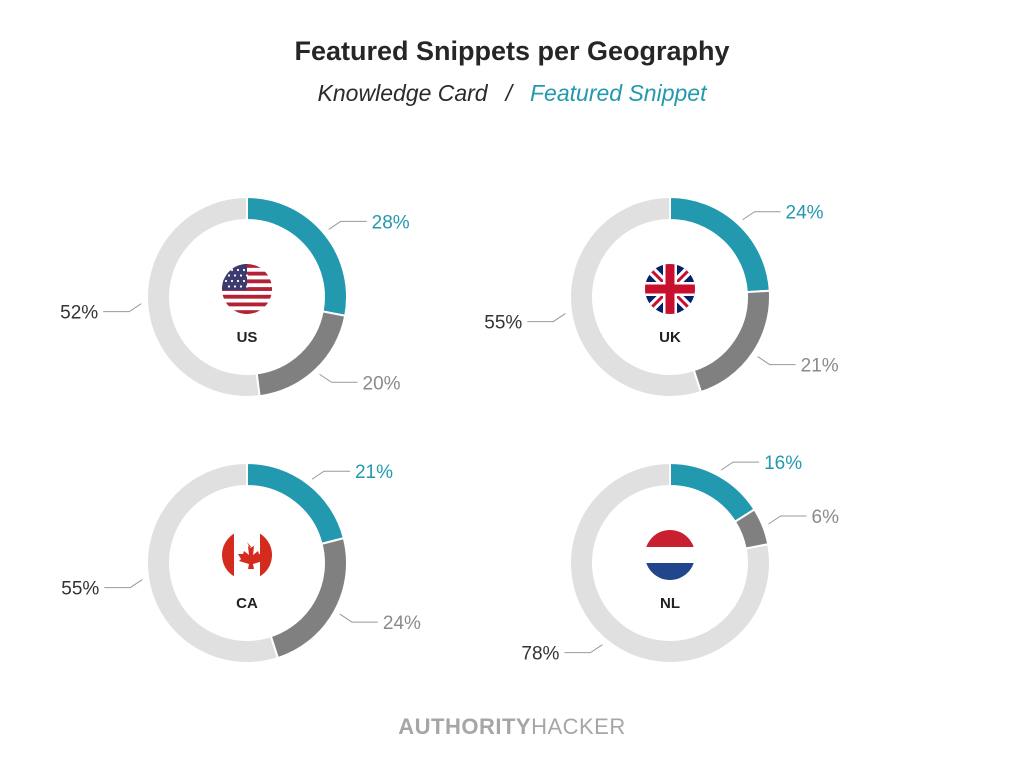 This screenshot has height=771, width=1024. I want to click on brand-logo: AUTHORITYHACKER, so click(512, 726).